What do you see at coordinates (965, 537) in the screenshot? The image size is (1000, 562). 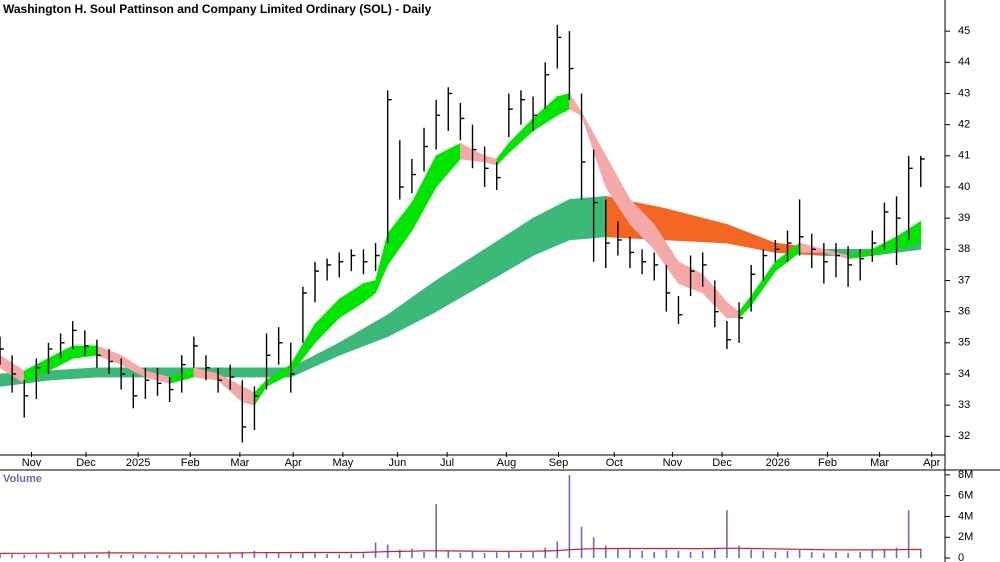 I see `y-tick-label: 2M` at bounding box center [965, 537].